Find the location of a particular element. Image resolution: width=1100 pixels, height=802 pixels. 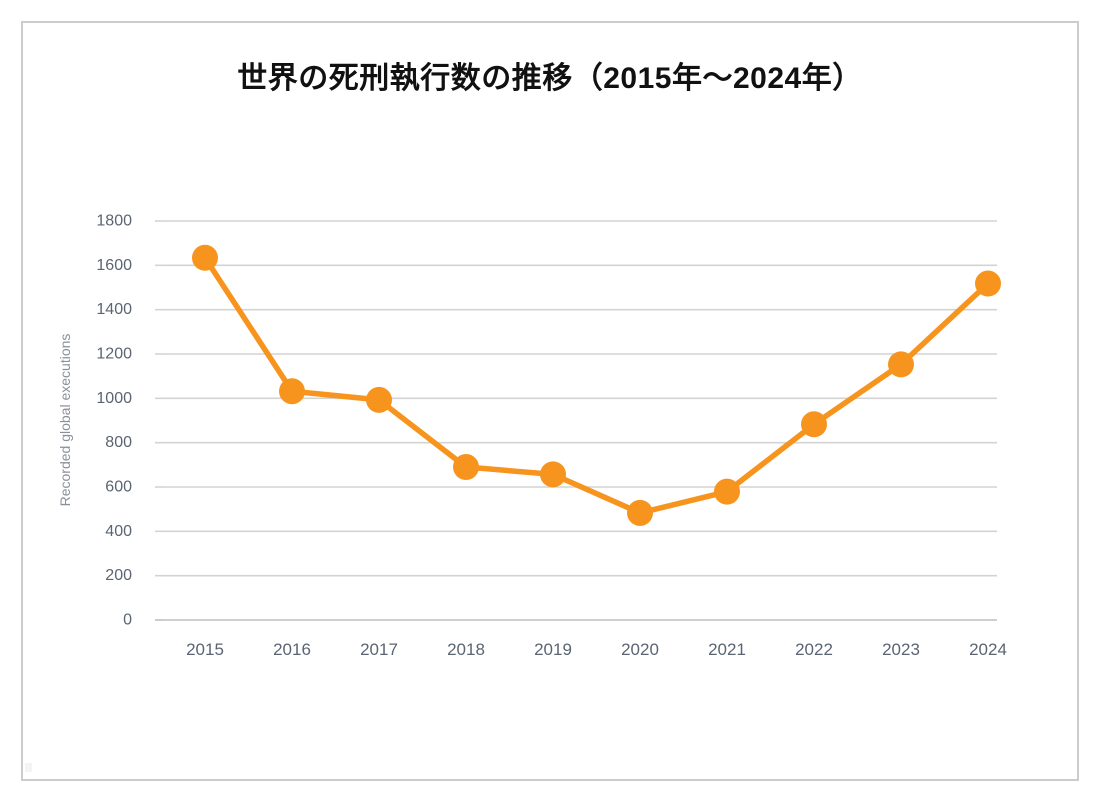

x-tick-label-2015: 2015 is located at coordinates (205, 649).